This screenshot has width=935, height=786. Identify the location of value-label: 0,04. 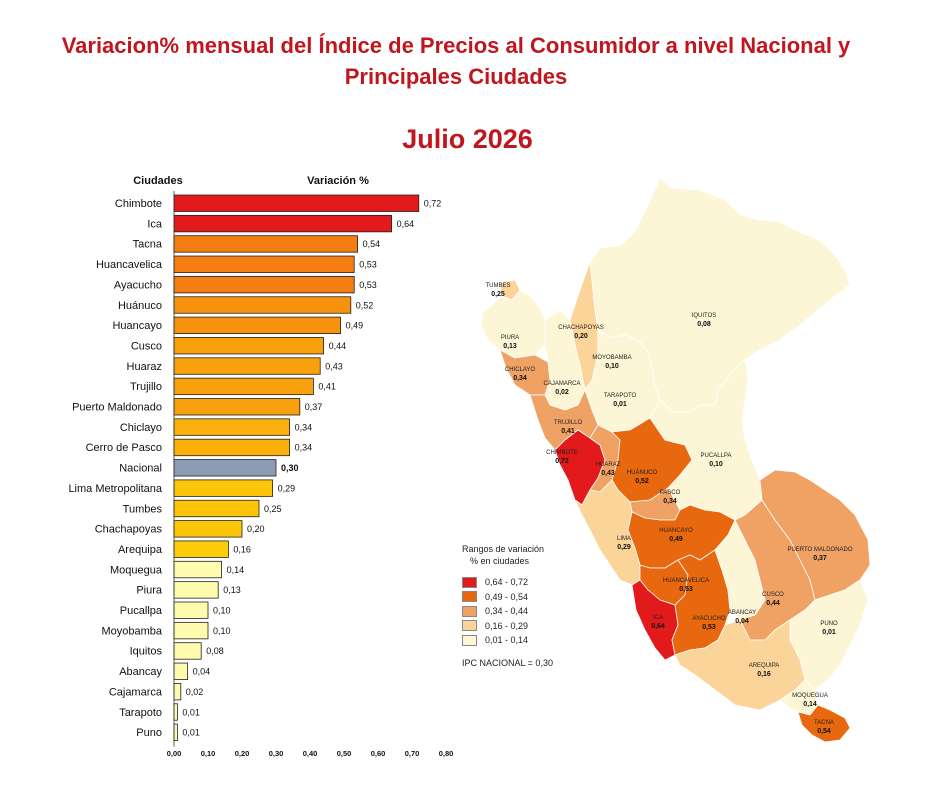
(202, 672).